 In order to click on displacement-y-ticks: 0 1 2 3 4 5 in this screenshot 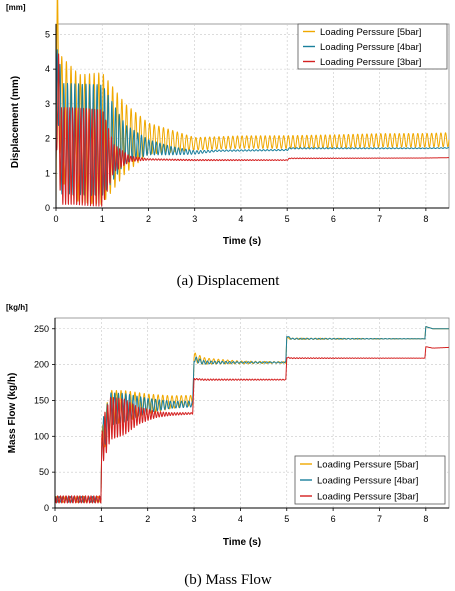, I will do `click(50, 121)`.